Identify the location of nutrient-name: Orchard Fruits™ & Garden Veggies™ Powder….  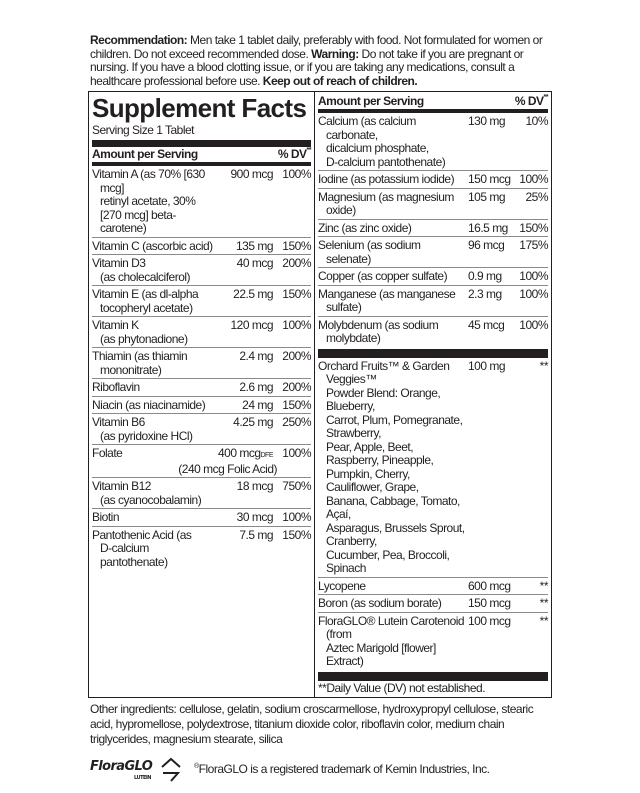
(391, 466).